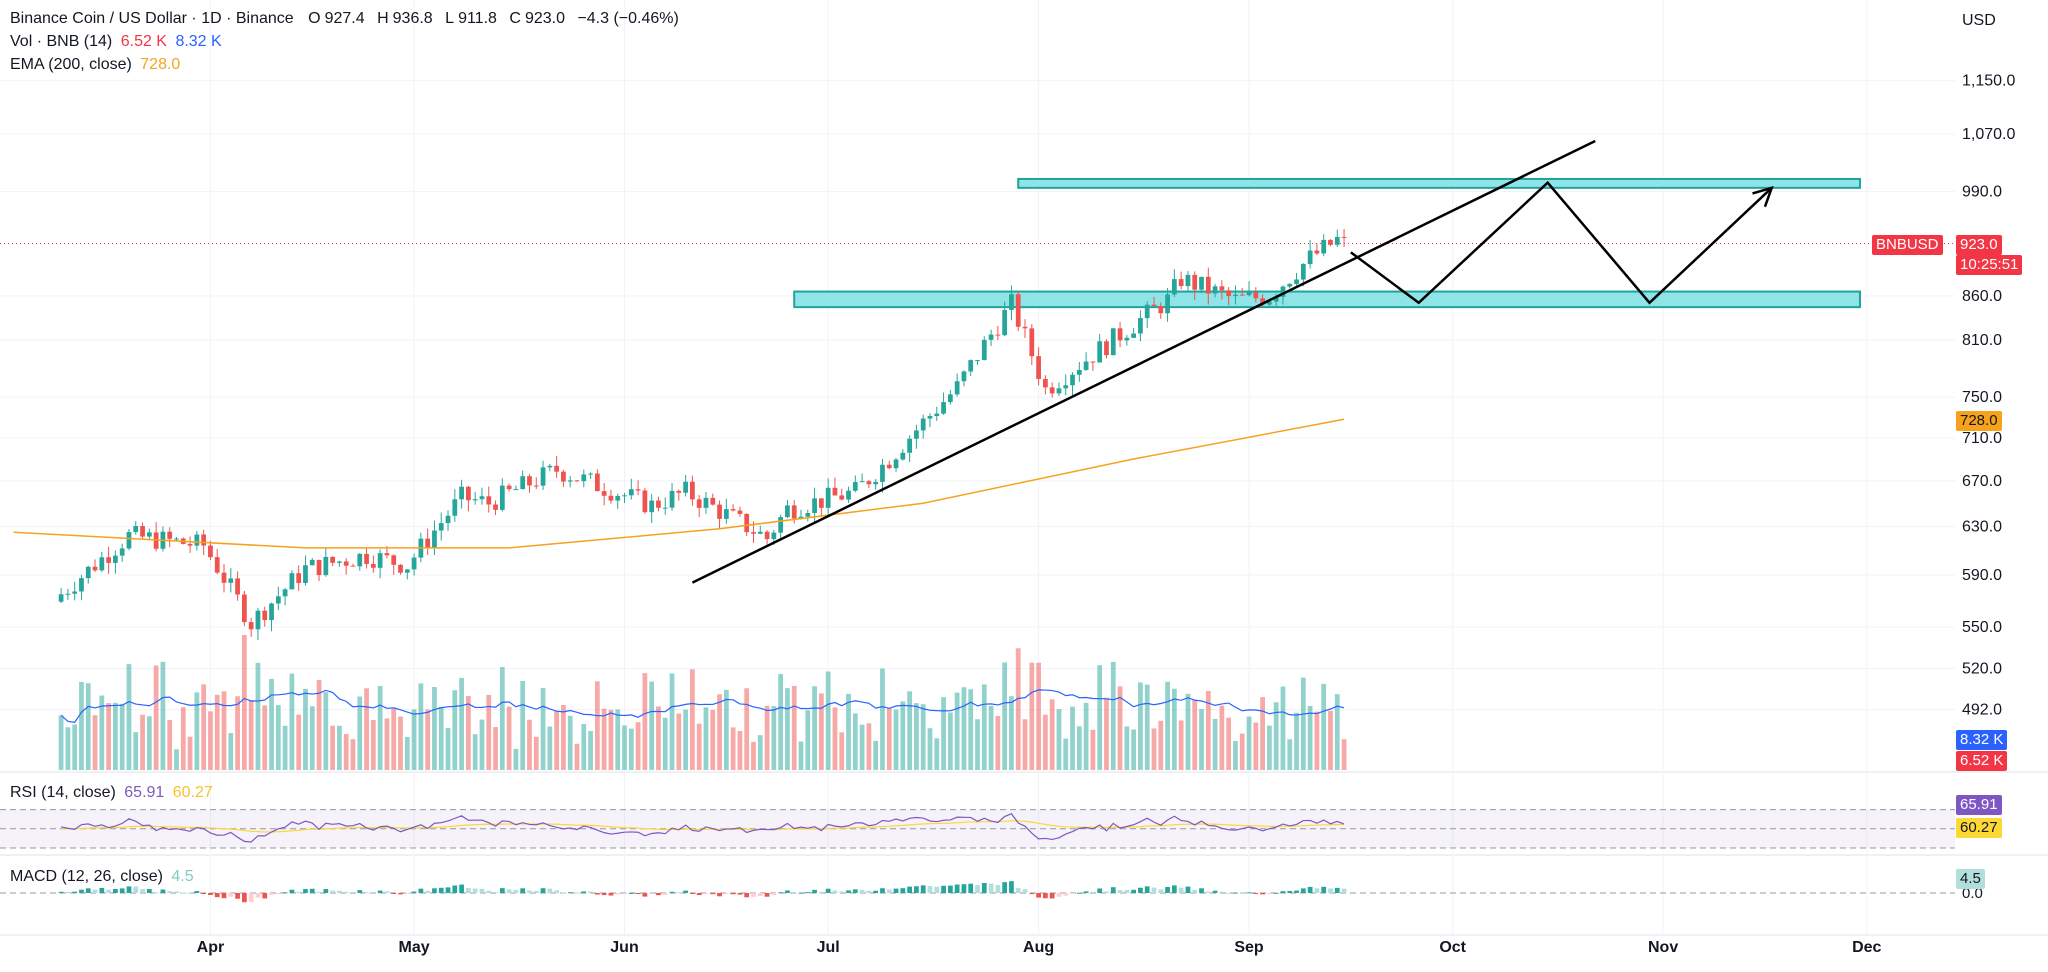 The height and width of the screenshot is (972, 2048). I want to click on price-axis-label: 860.0, so click(1982, 296).